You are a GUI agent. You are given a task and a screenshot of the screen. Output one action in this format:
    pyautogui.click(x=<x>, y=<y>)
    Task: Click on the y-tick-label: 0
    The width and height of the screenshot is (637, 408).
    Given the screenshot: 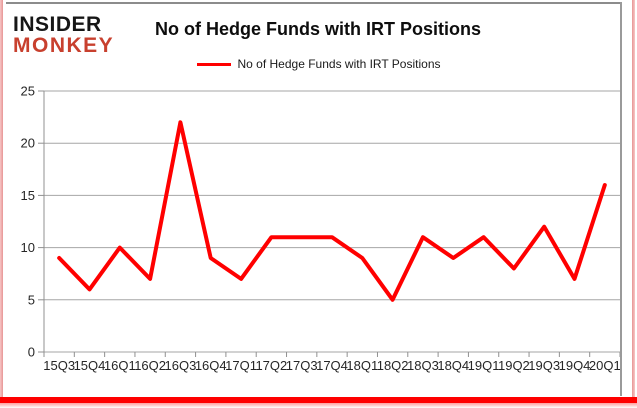 What is the action you would take?
    pyautogui.click(x=31, y=352)
    